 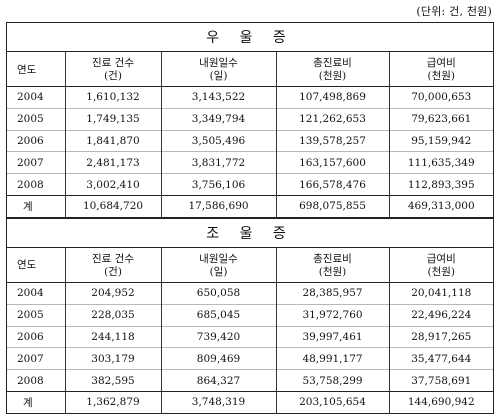 I want to click on unit-note: (단위: 건, 천원), so click(x=454, y=11).